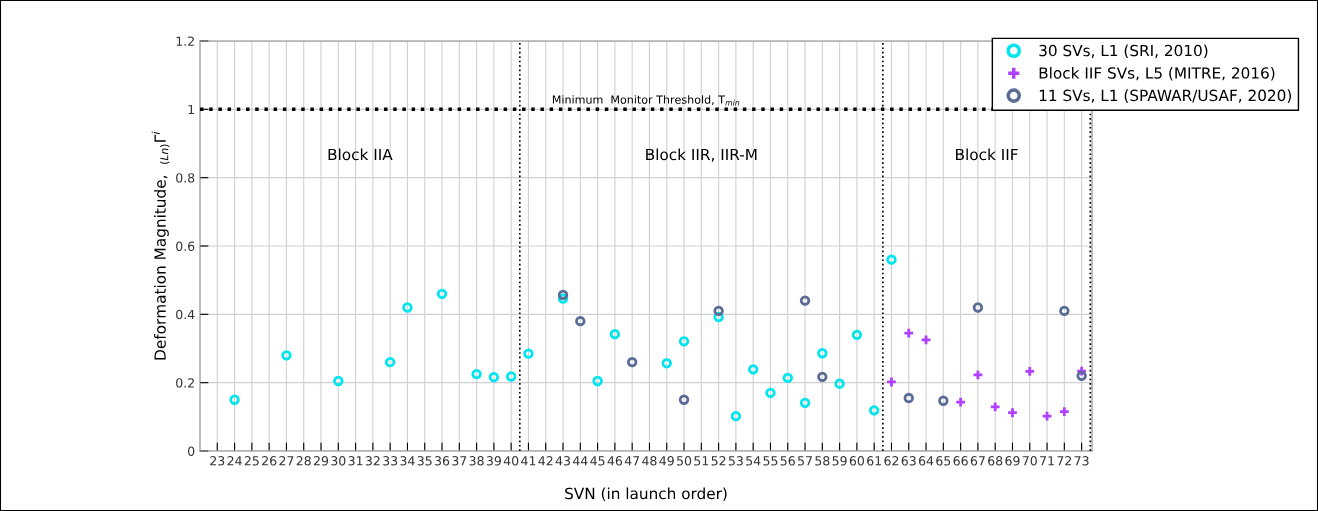 This screenshot has height=511, width=1318. I want to click on x-tick-label: 41, so click(528, 461).